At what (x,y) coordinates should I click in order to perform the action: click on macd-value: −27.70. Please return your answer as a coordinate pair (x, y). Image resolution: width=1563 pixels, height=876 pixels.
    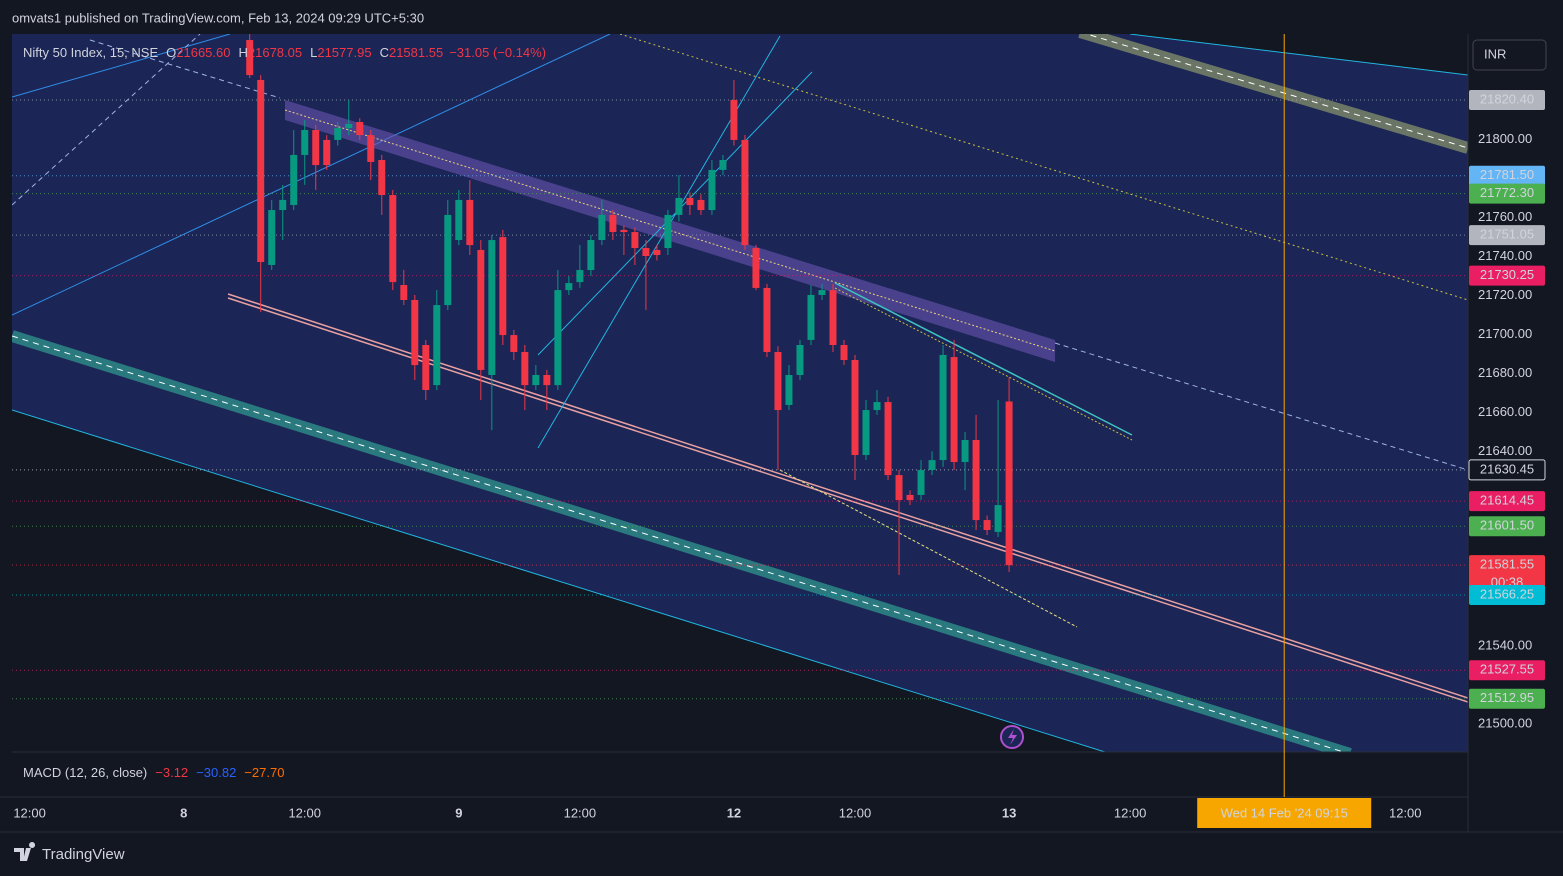
    Looking at the image, I should click on (264, 772).